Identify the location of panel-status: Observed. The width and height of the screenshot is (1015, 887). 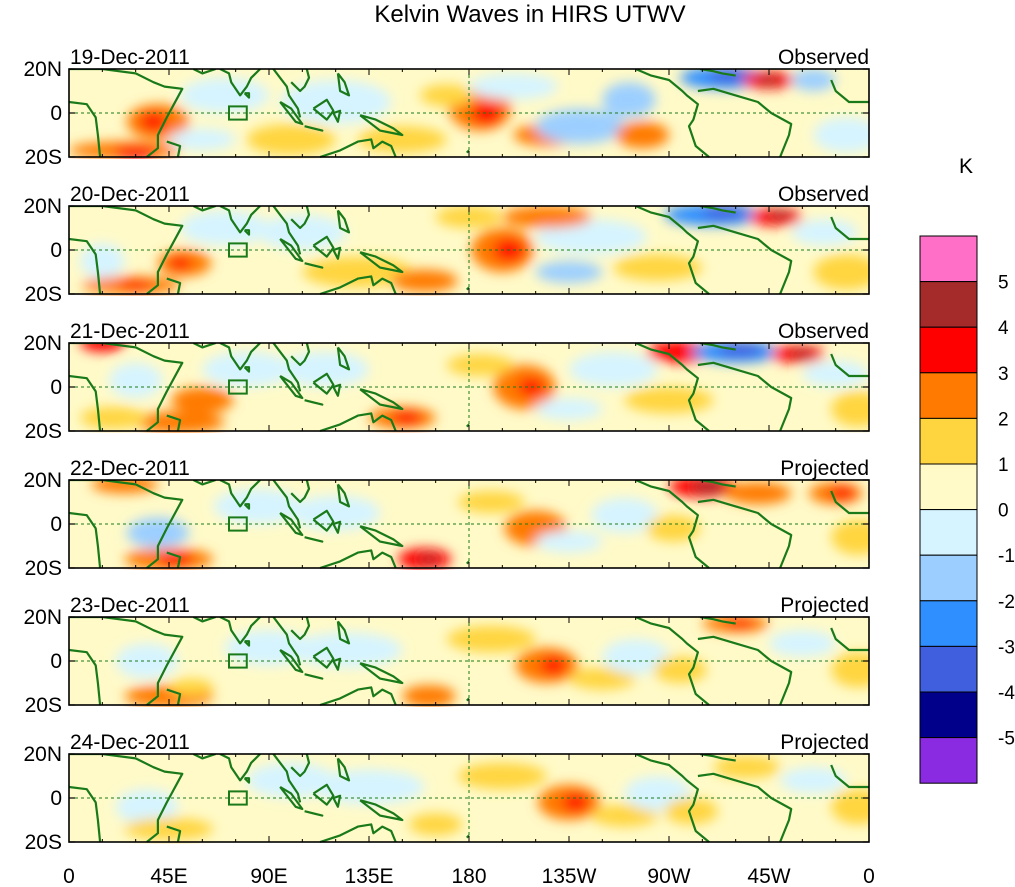
(823, 331).